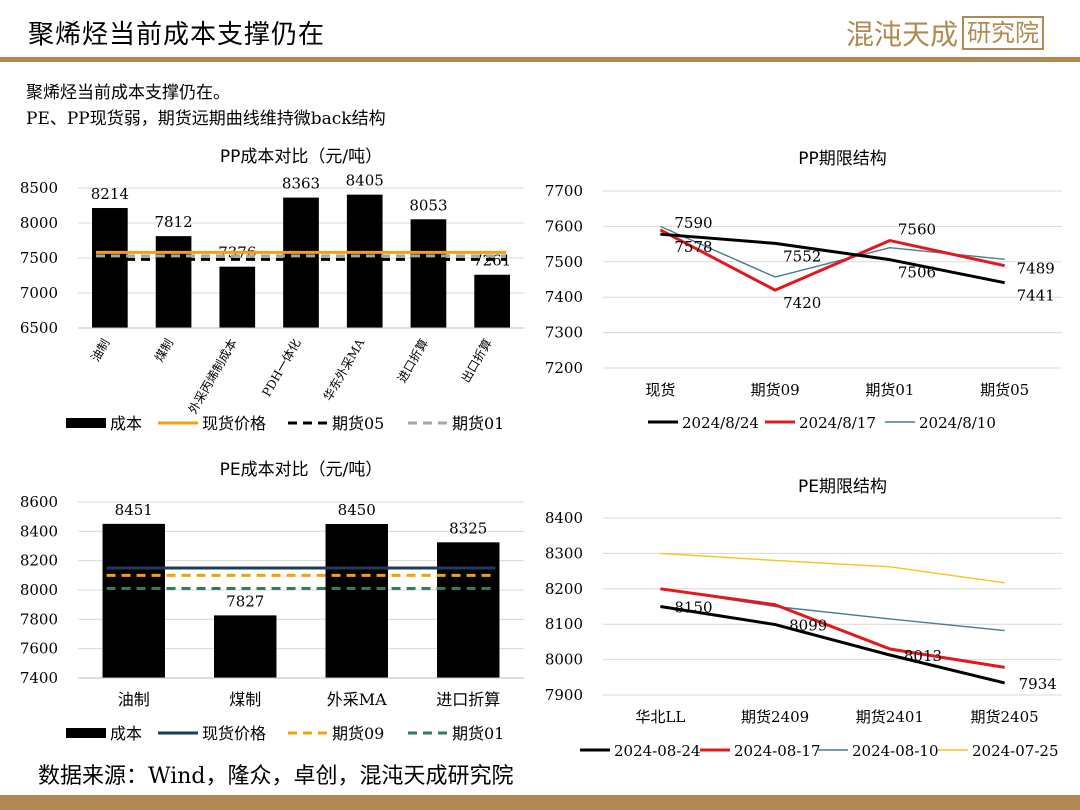 The image size is (1080, 810). I want to click on pe-cost-data-label: 7827, so click(245, 601).